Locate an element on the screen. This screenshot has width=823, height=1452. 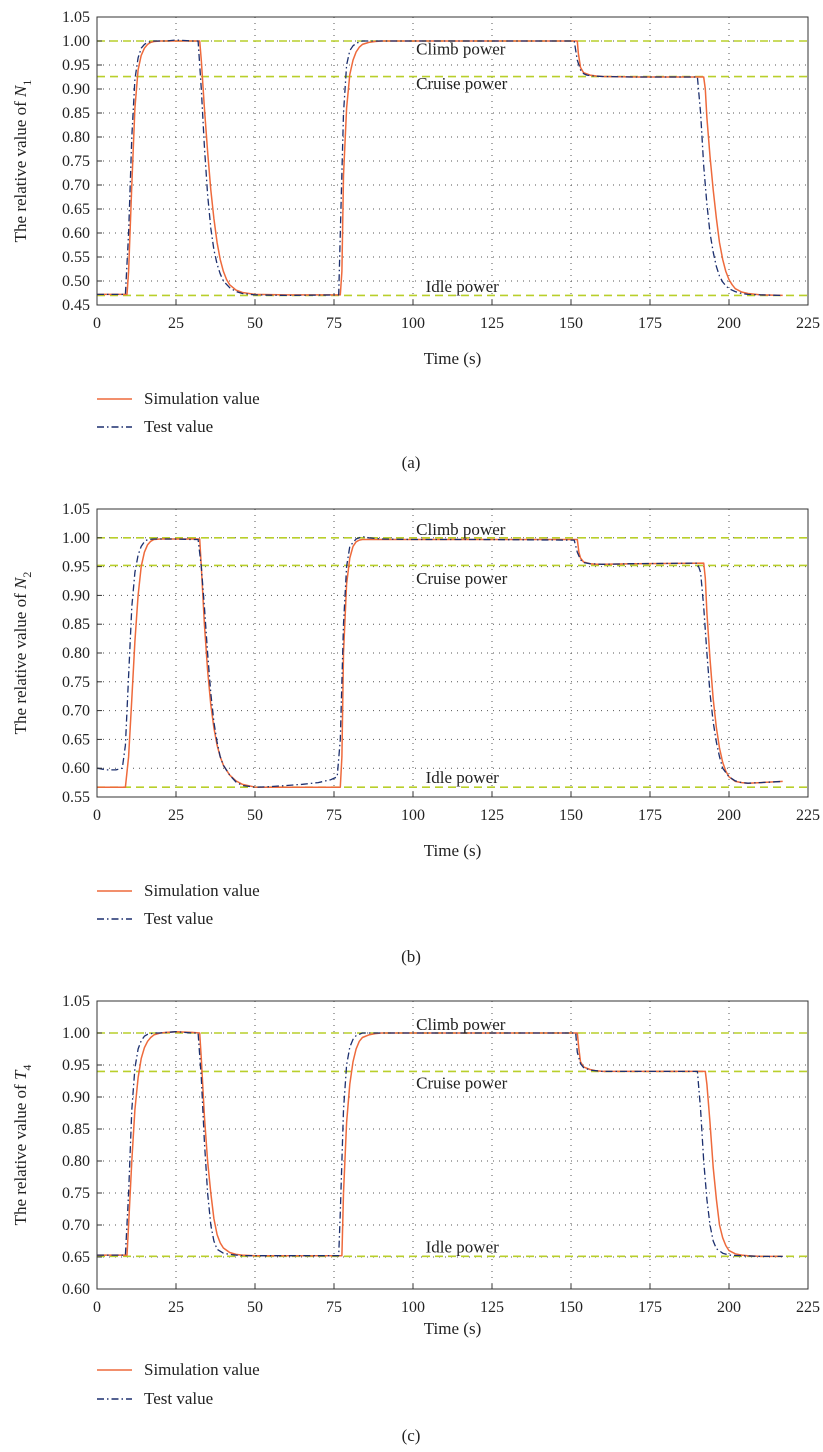
y-axis-label: The relative value of N2 is located at coordinates (22, 653).